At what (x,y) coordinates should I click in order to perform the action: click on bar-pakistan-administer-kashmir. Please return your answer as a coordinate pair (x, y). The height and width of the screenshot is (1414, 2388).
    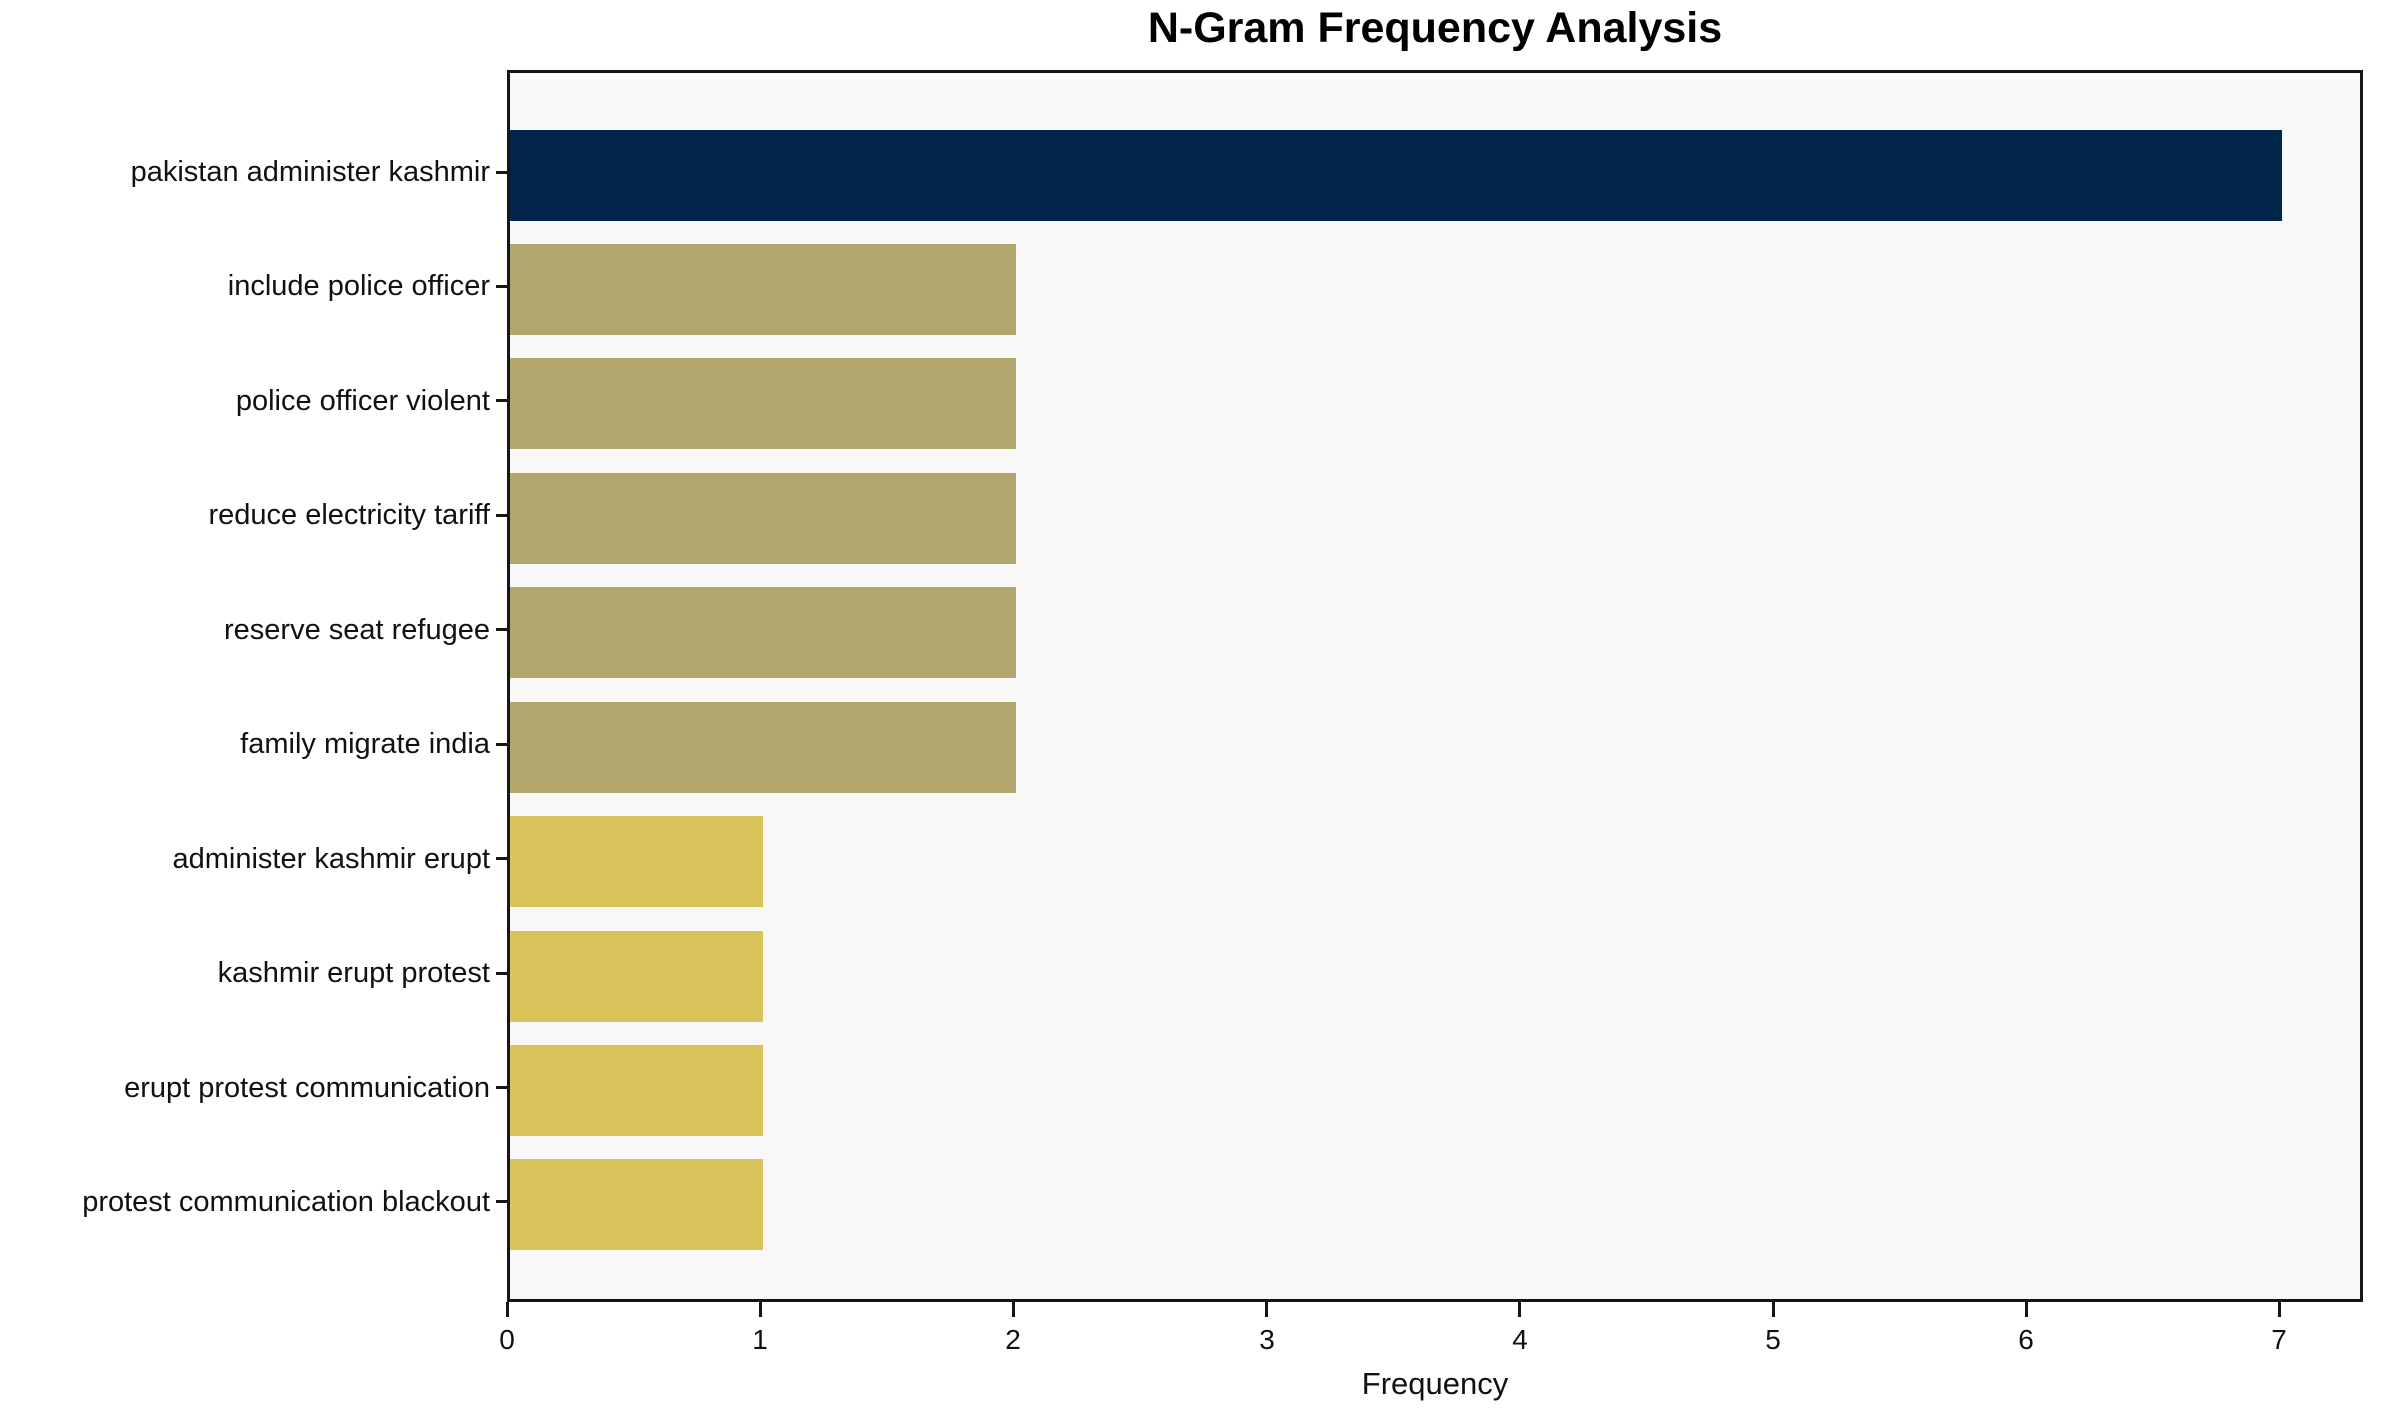
    Looking at the image, I should click on (1396, 175).